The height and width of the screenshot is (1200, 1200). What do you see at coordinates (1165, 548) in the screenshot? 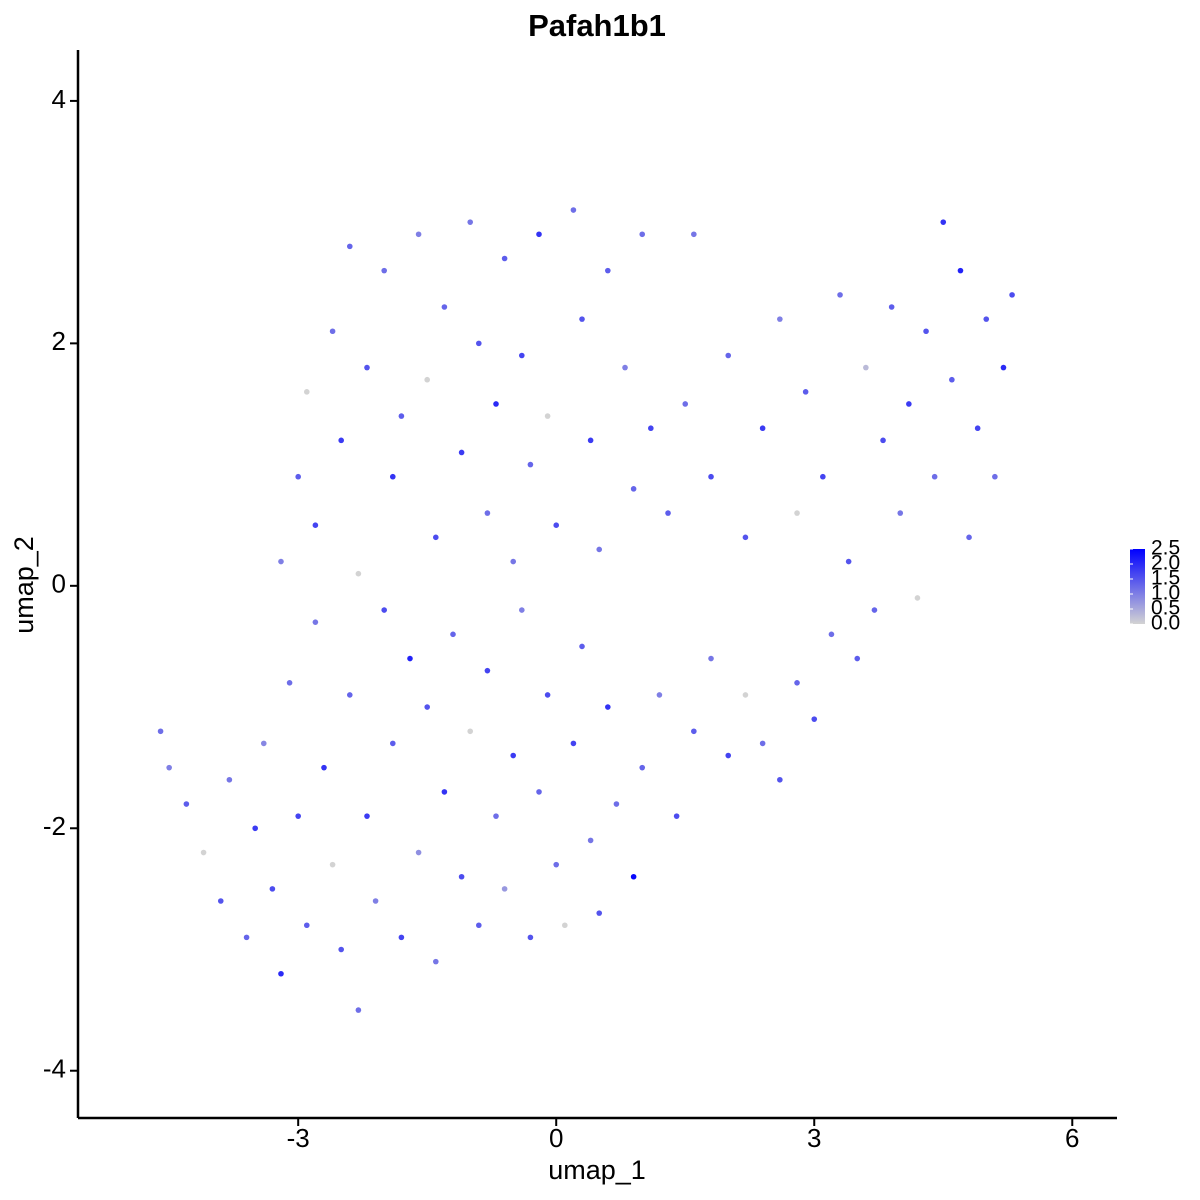
I see `colorbar-label: 2.5` at bounding box center [1165, 548].